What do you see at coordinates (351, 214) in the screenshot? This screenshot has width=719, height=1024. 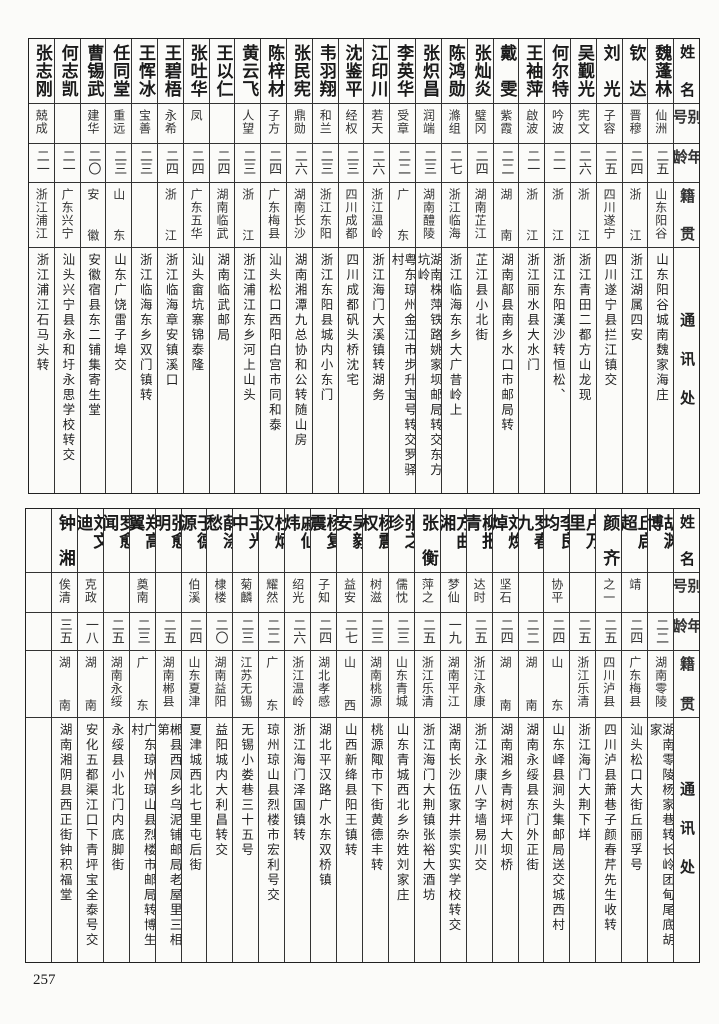 I see `native-text: 四川成都` at bounding box center [351, 214].